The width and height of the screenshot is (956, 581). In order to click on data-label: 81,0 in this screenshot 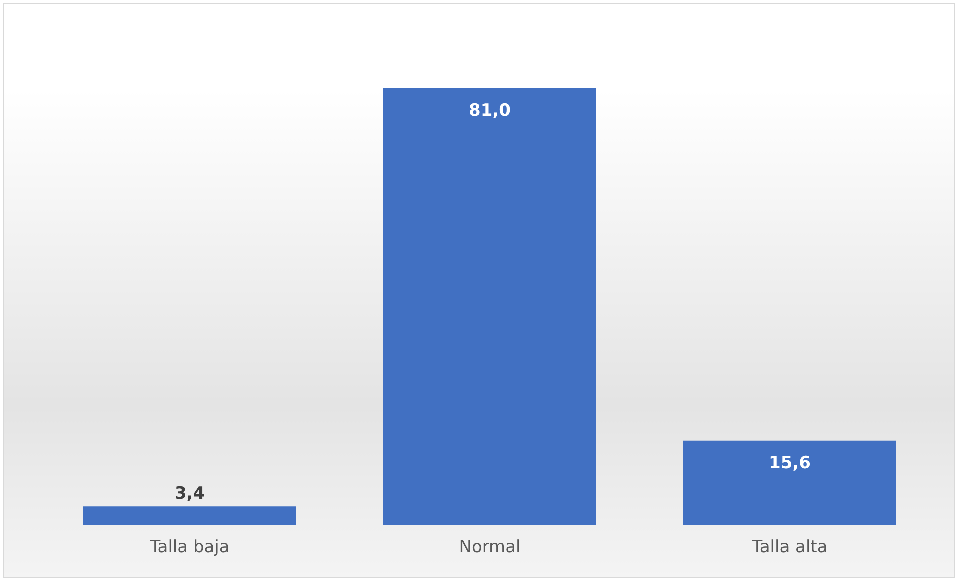, I will do `click(490, 111)`.